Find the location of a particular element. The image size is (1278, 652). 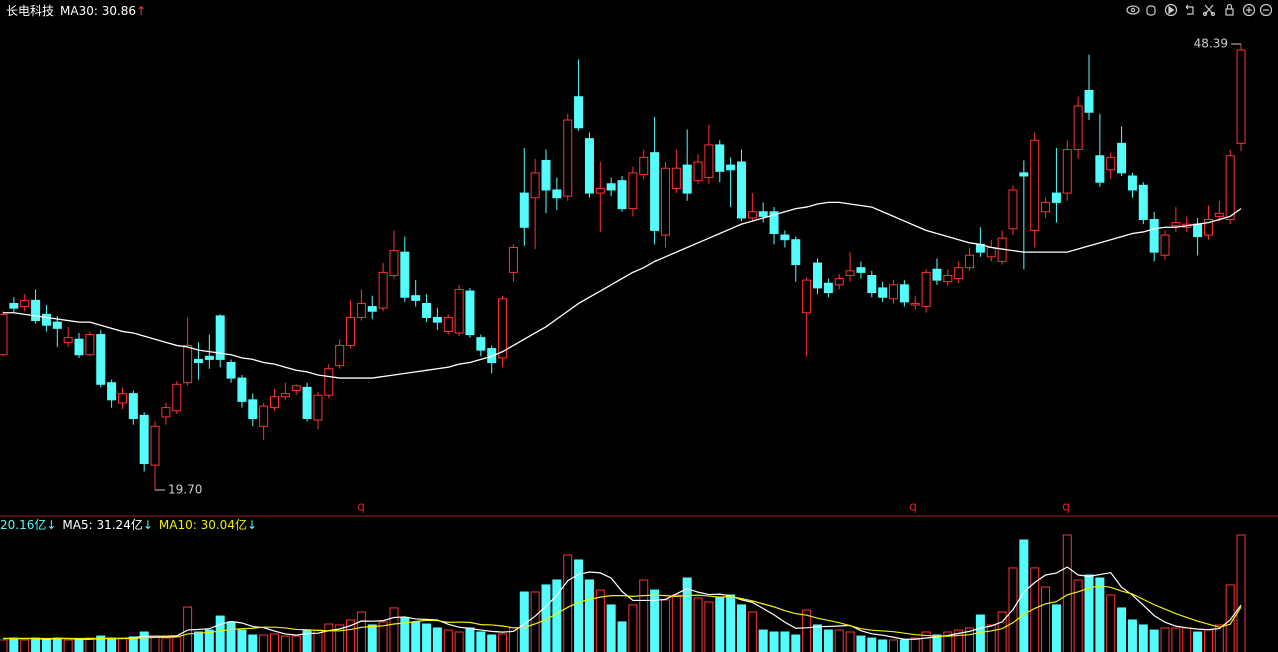

lock-icon is located at coordinates (1229, 9).